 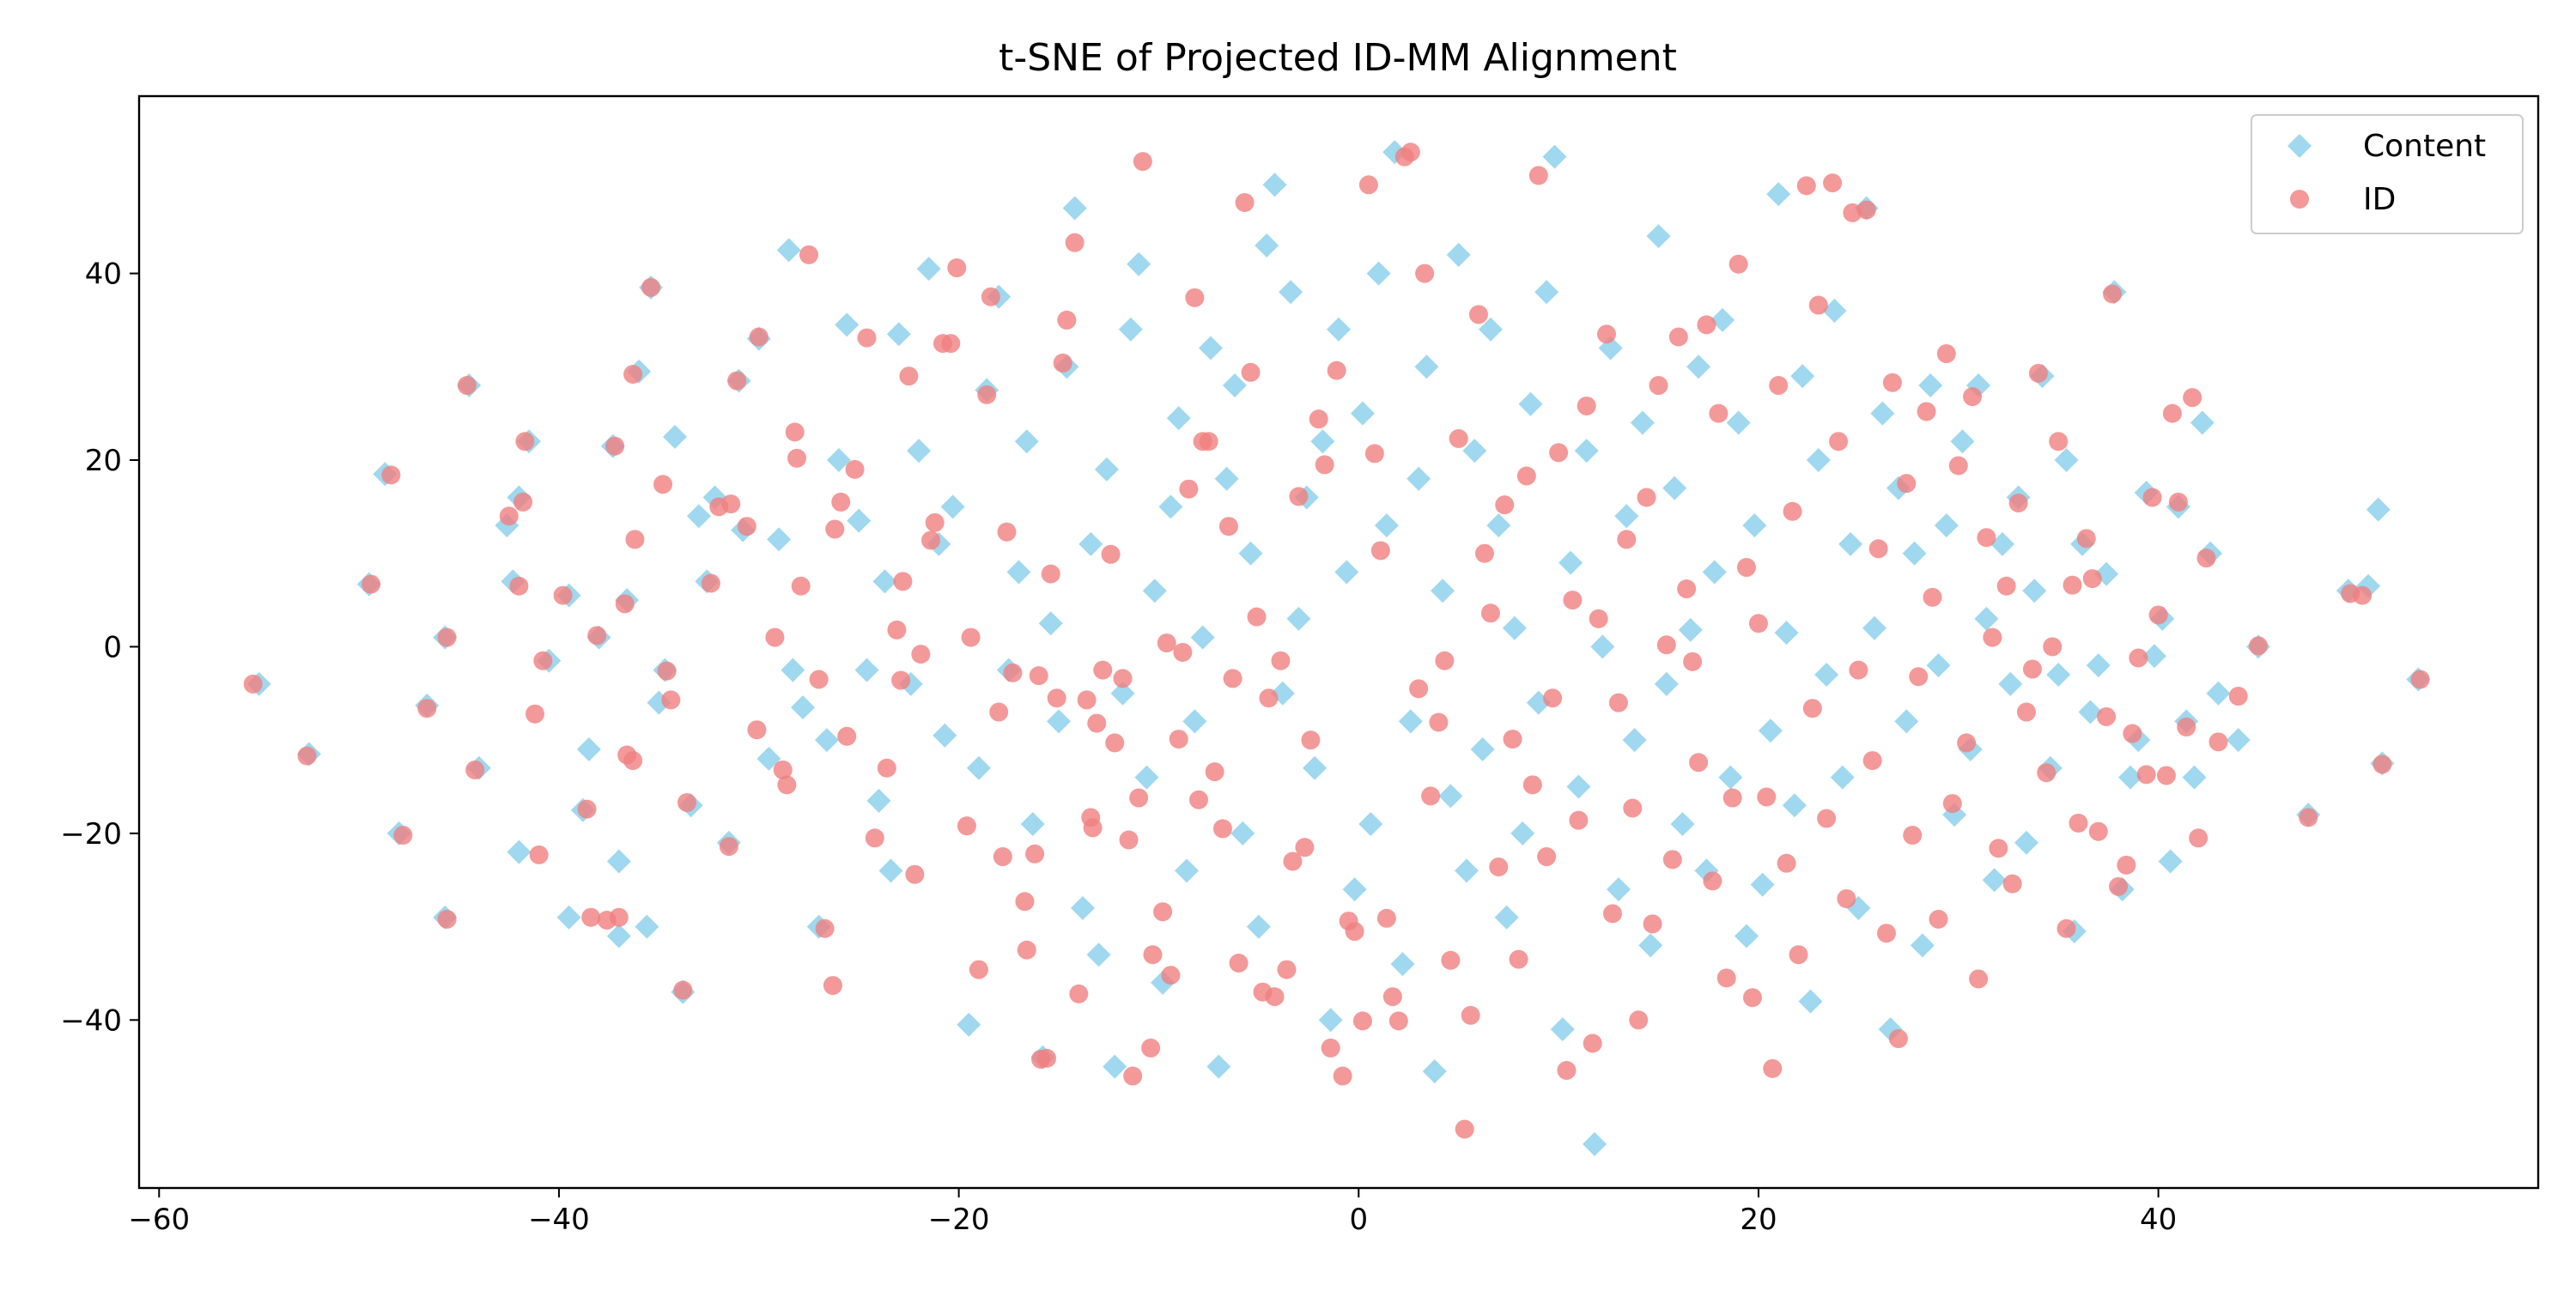 I want to click on legend-label-id: ID, so click(x=2379, y=200).